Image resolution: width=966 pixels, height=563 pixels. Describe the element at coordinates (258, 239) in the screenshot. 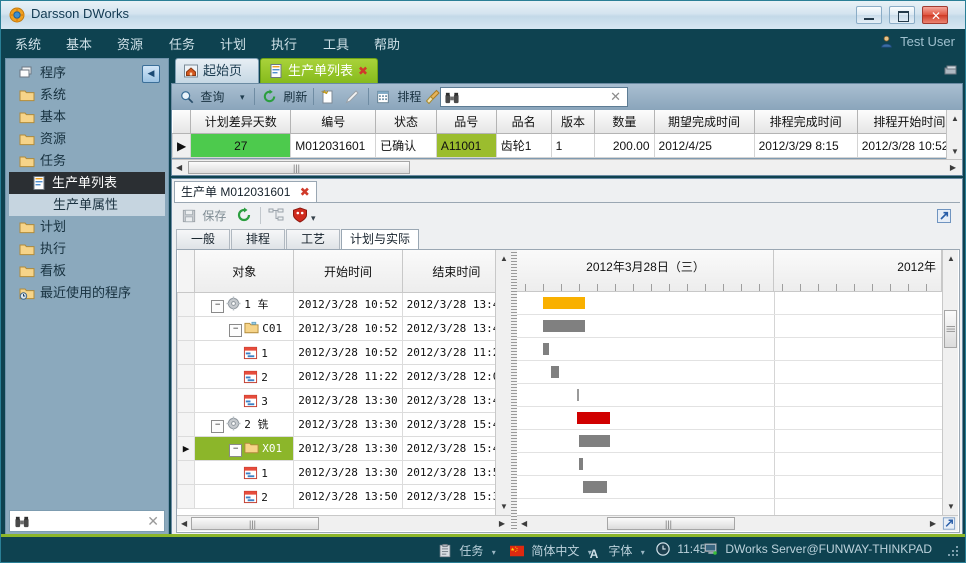

I see `tab-scheduling: 排程` at that location.